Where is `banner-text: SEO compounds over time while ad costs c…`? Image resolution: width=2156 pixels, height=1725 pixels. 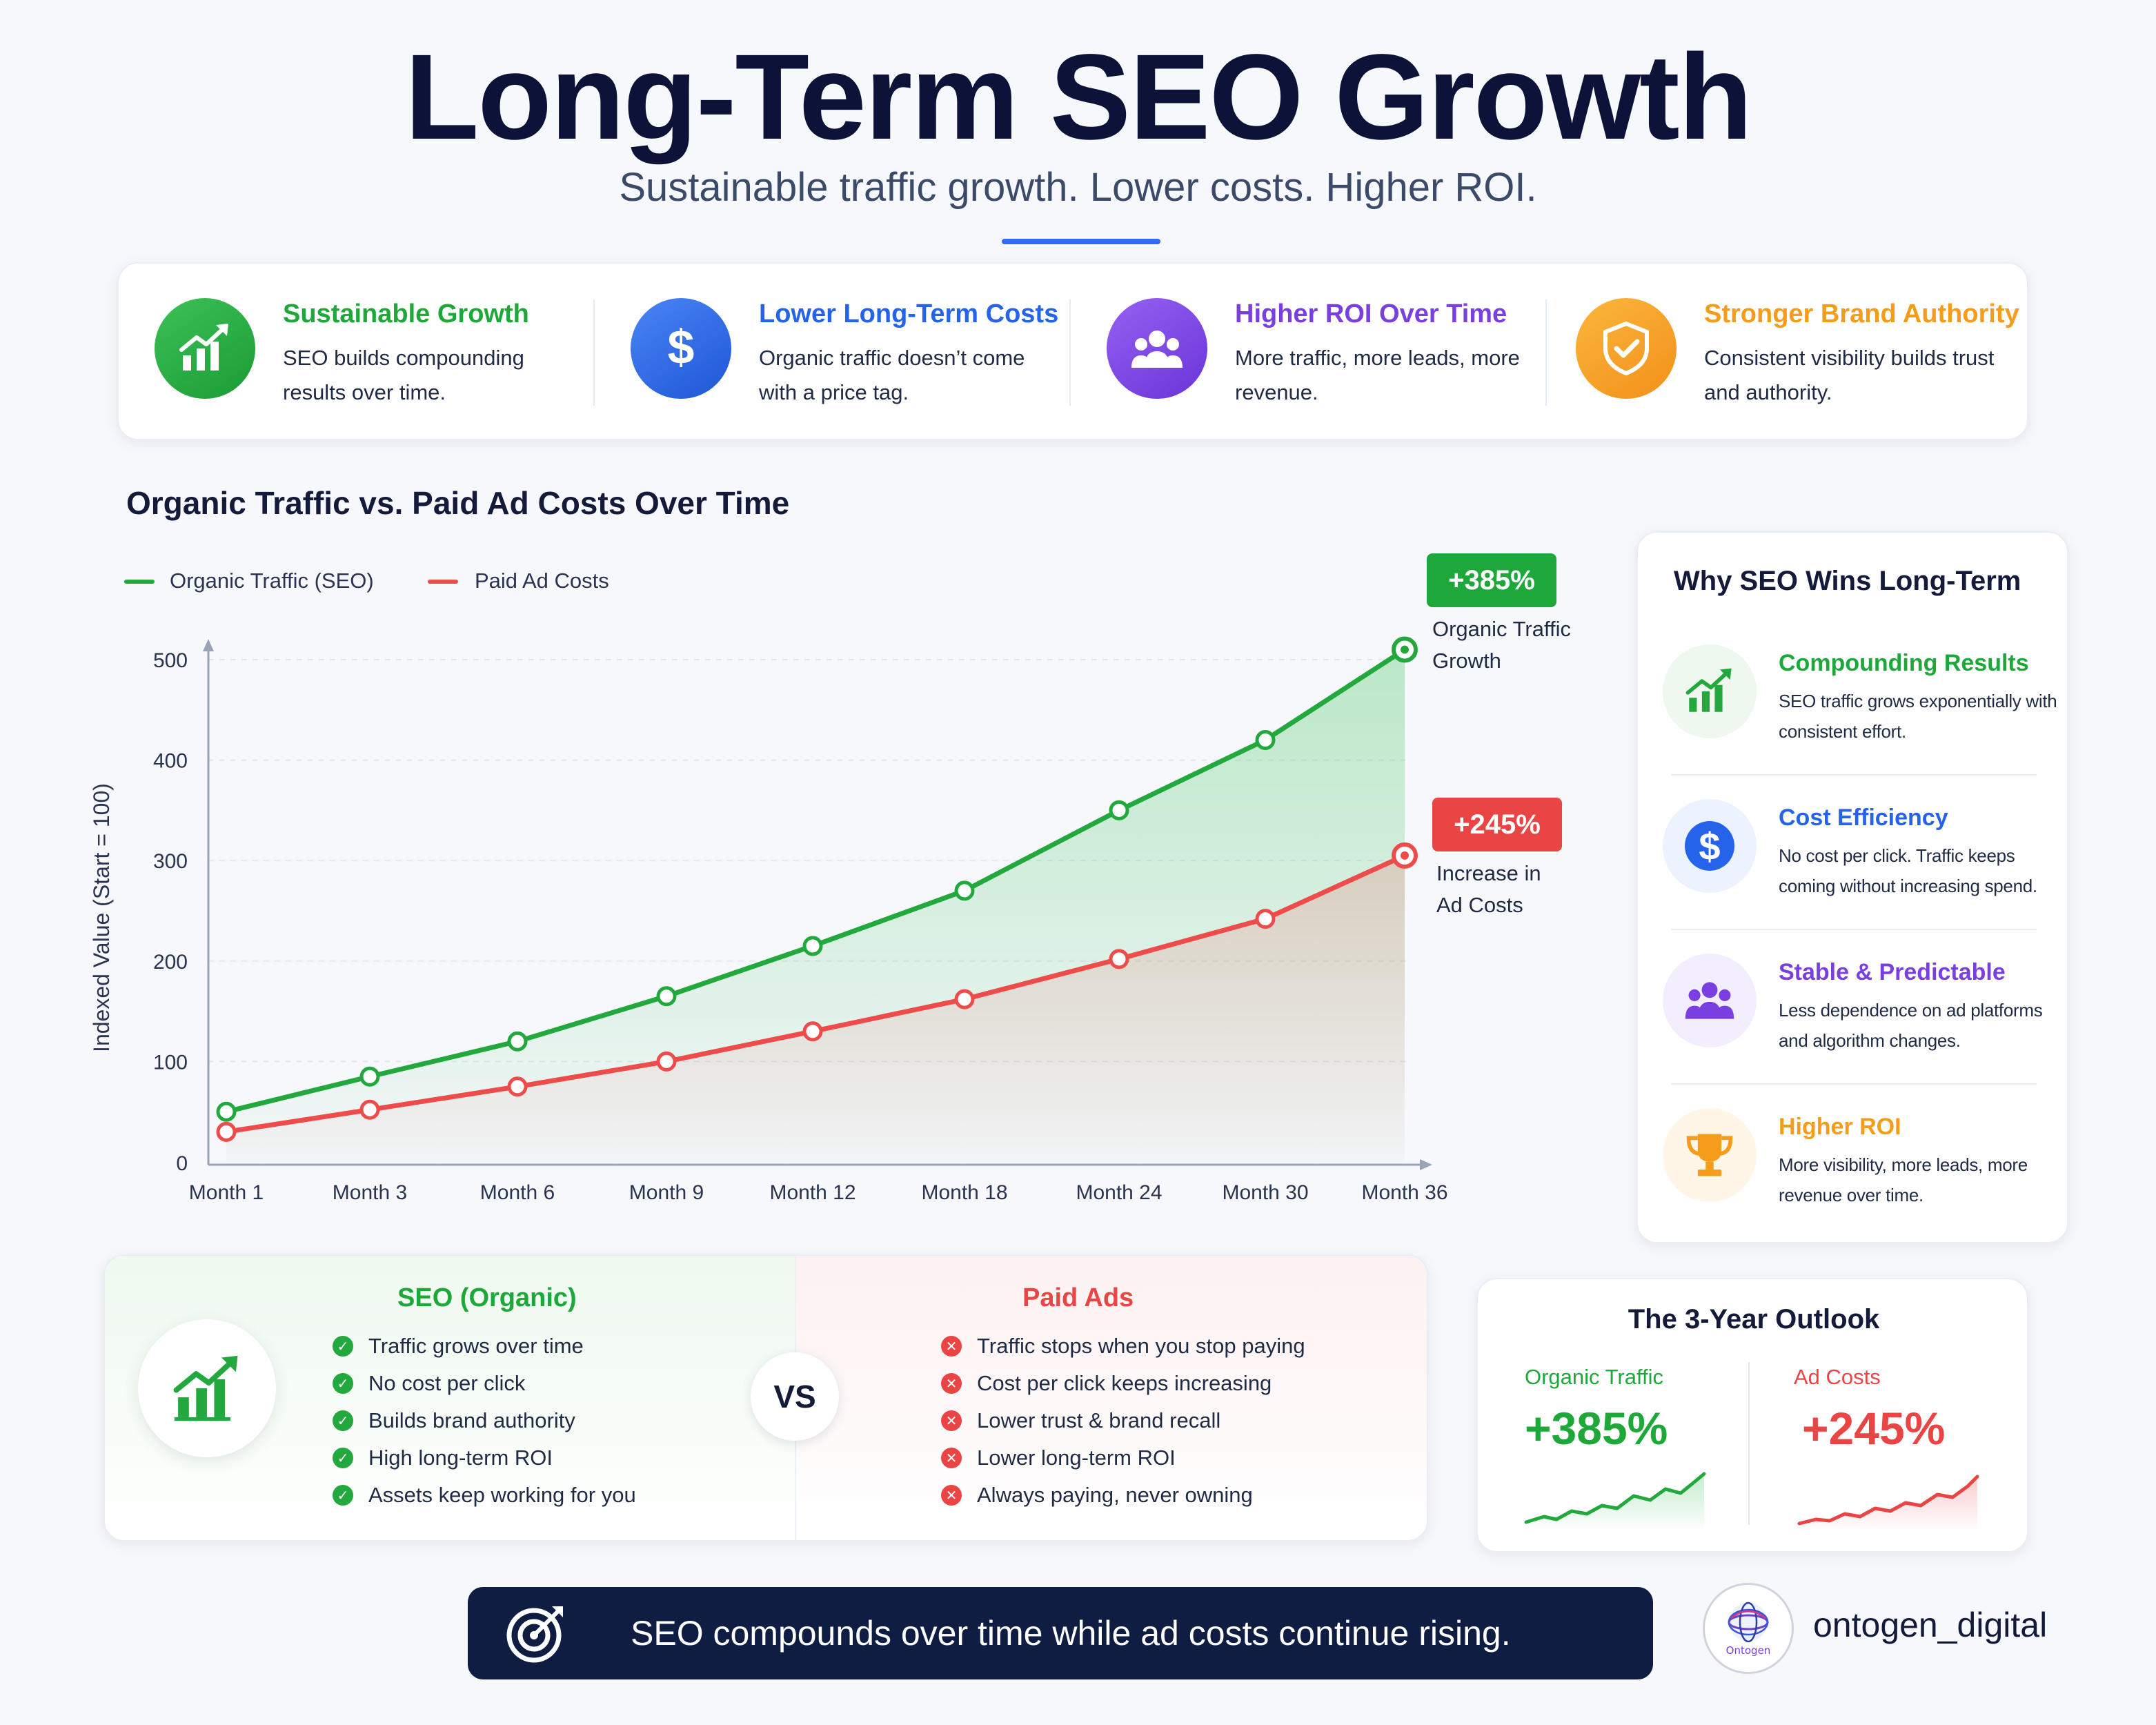
banner-text: SEO compounds over time while ad costs c… is located at coordinates (1071, 1633).